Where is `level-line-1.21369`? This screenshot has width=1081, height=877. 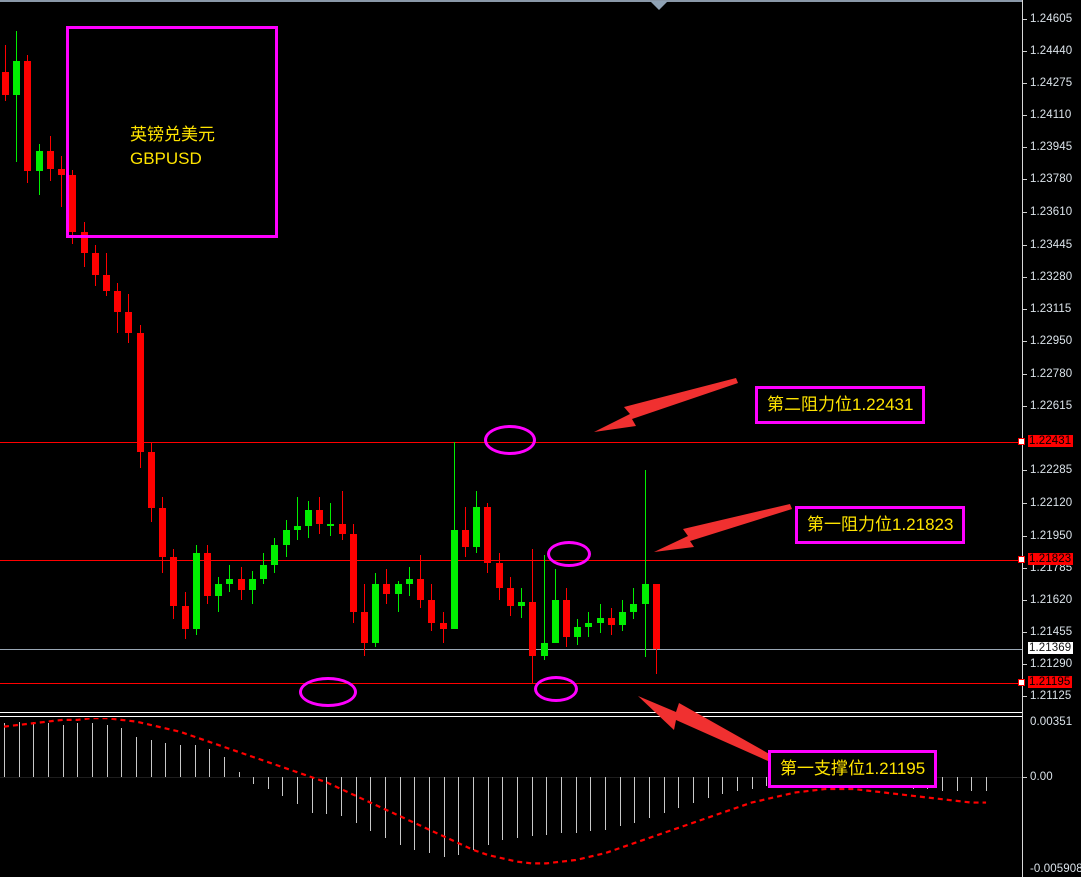
level-line-1.21369 is located at coordinates (511, 649).